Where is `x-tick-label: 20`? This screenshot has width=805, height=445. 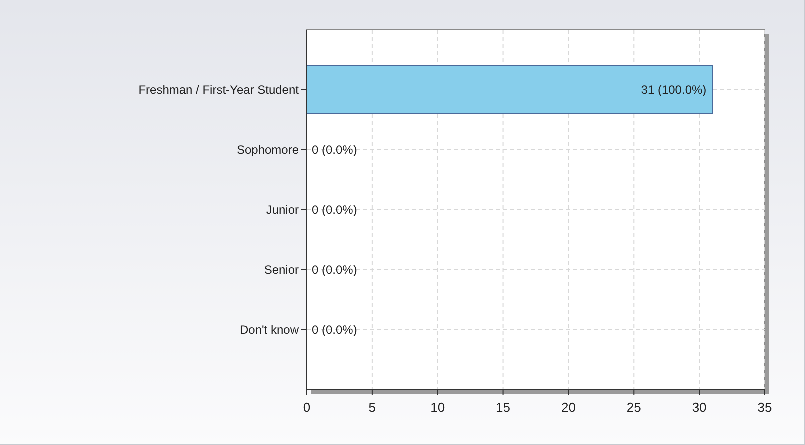
x-tick-label: 20 is located at coordinates (568, 407).